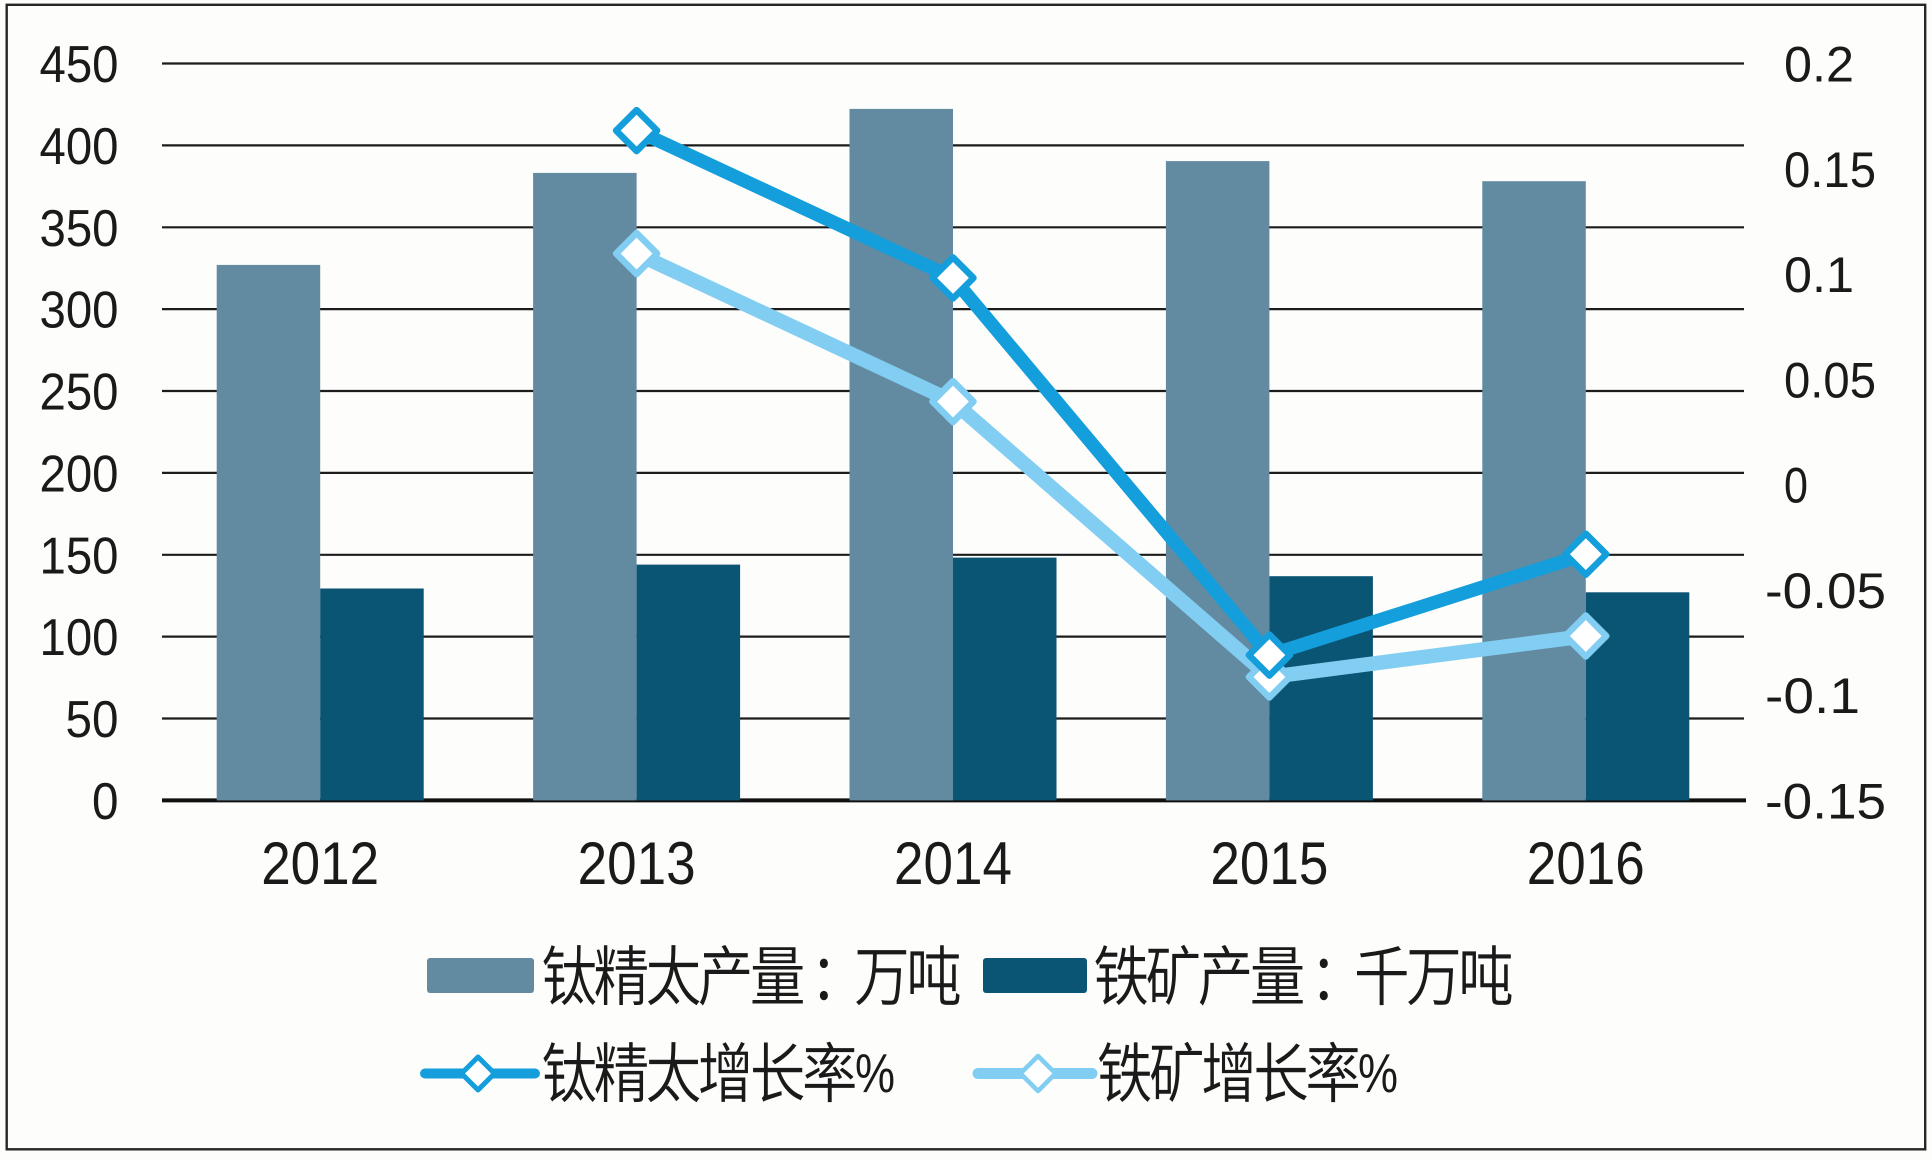  Describe the element at coordinates (953, 863) in the screenshot. I see `svg-text: 2014` at that location.